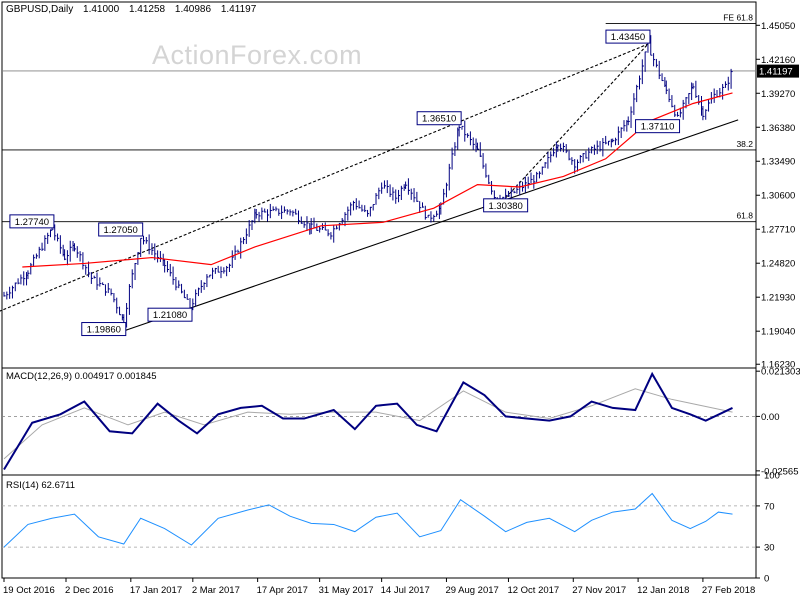  I want to click on price-axis-label: 1.27710, so click(778, 230).